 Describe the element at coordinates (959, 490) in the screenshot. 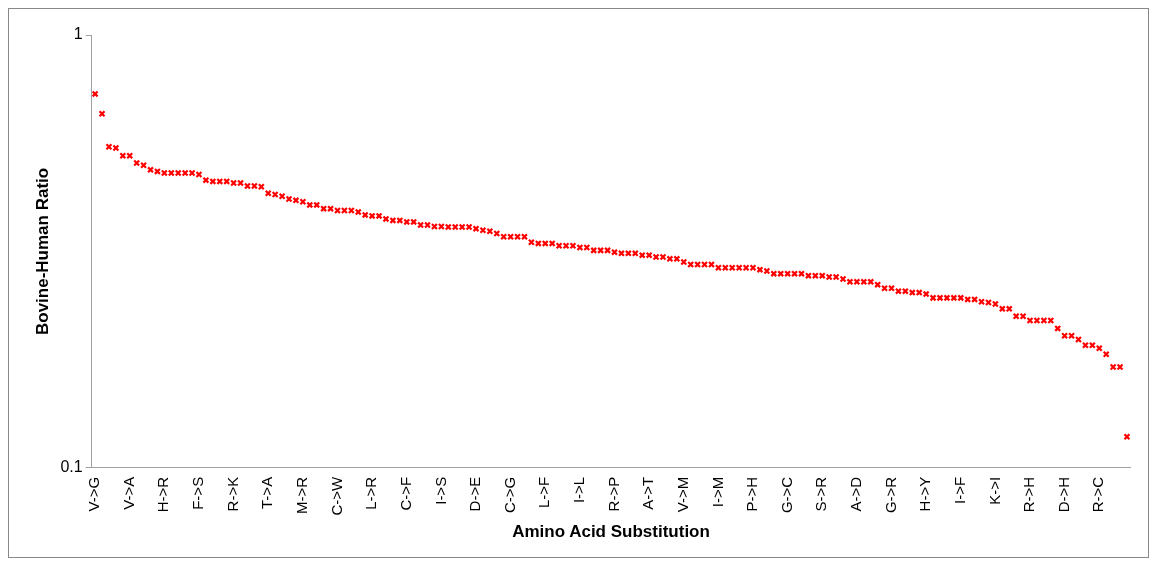

I see `x-tick-label: I->F` at that location.